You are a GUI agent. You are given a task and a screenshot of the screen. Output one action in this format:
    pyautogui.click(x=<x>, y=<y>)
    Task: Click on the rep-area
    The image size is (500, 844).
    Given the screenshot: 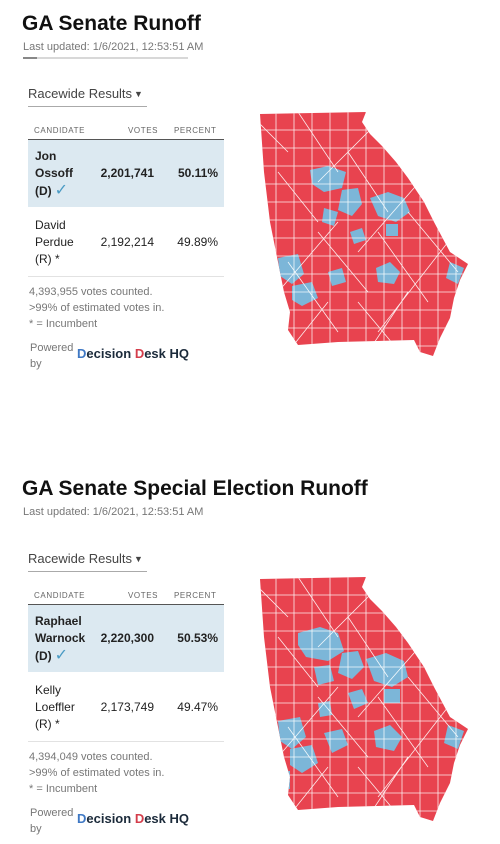 What is the action you would take?
    pyautogui.click(x=364, y=699)
    